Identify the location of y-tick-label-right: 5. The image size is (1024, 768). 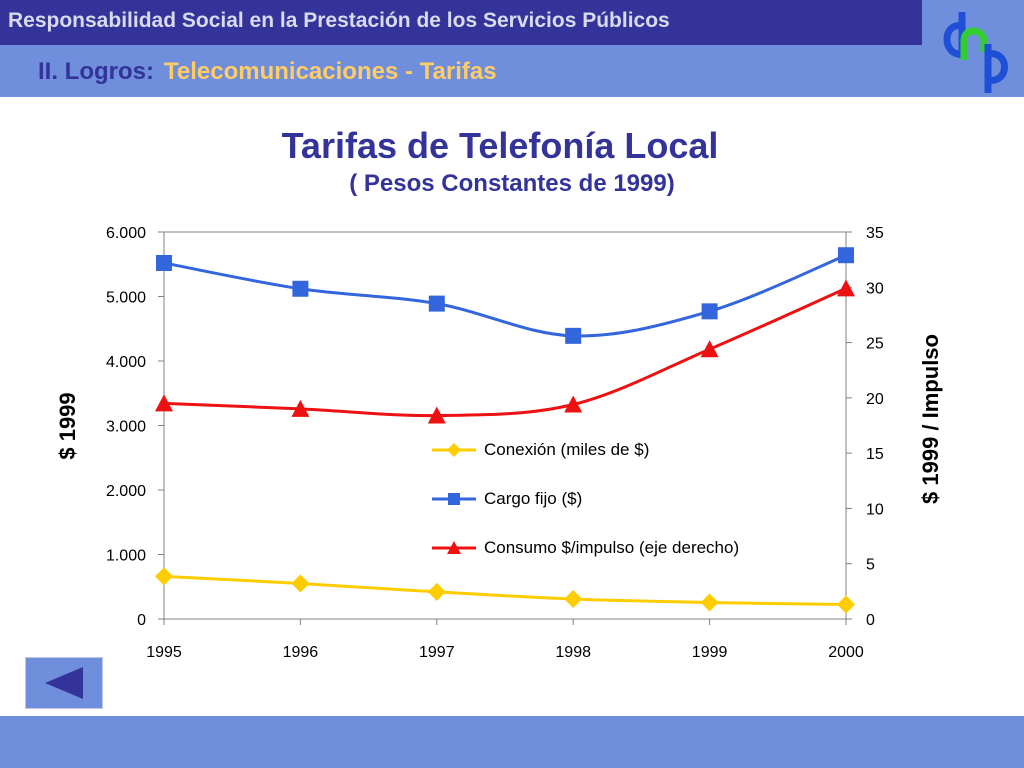
(870, 565).